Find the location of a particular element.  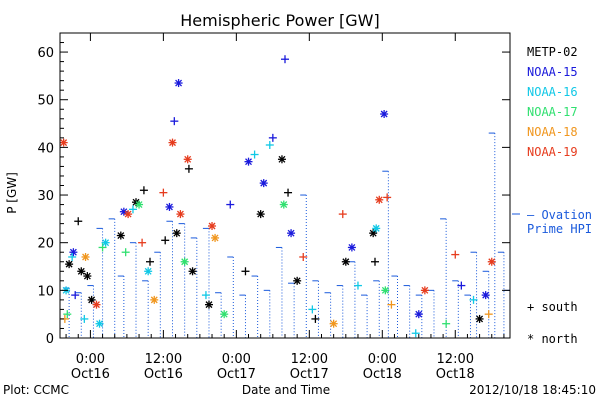

legend-ovation-label: — Ovation is located at coordinates (559, 215).